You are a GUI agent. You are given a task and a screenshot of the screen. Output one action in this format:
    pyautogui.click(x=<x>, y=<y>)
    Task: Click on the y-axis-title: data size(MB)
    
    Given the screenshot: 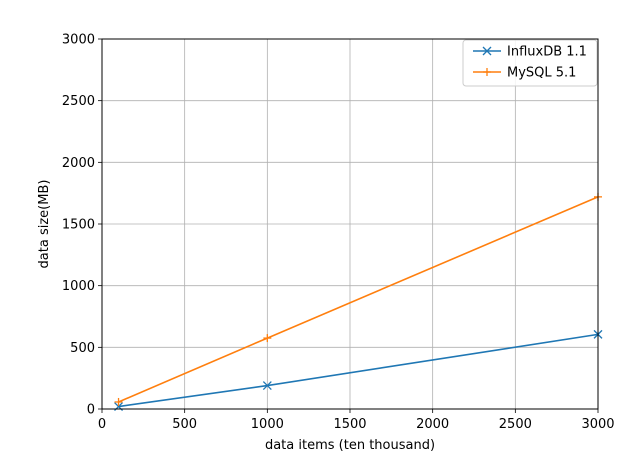 What is the action you would take?
    pyautogui.click(x=44, y=224)
    